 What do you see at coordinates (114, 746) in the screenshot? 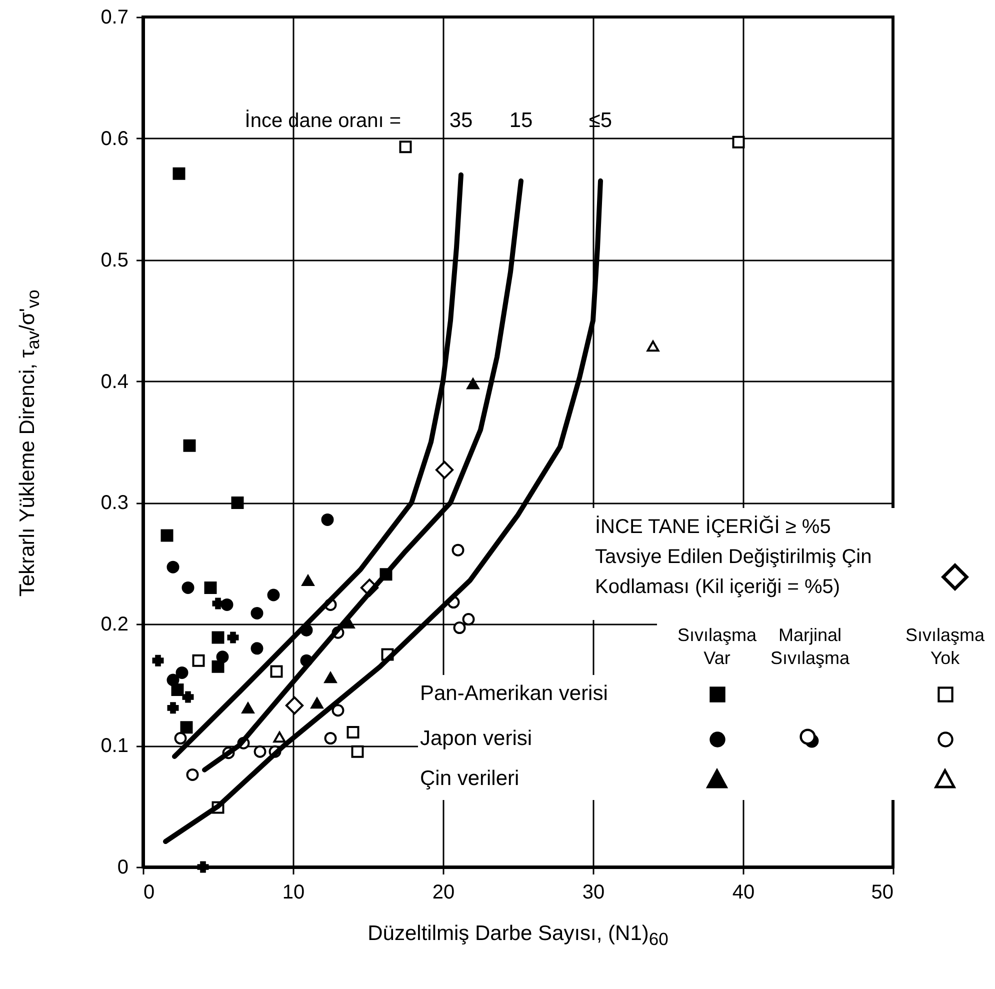
I see `y-tick-label: 0.1` at bounding box center [114, 746].